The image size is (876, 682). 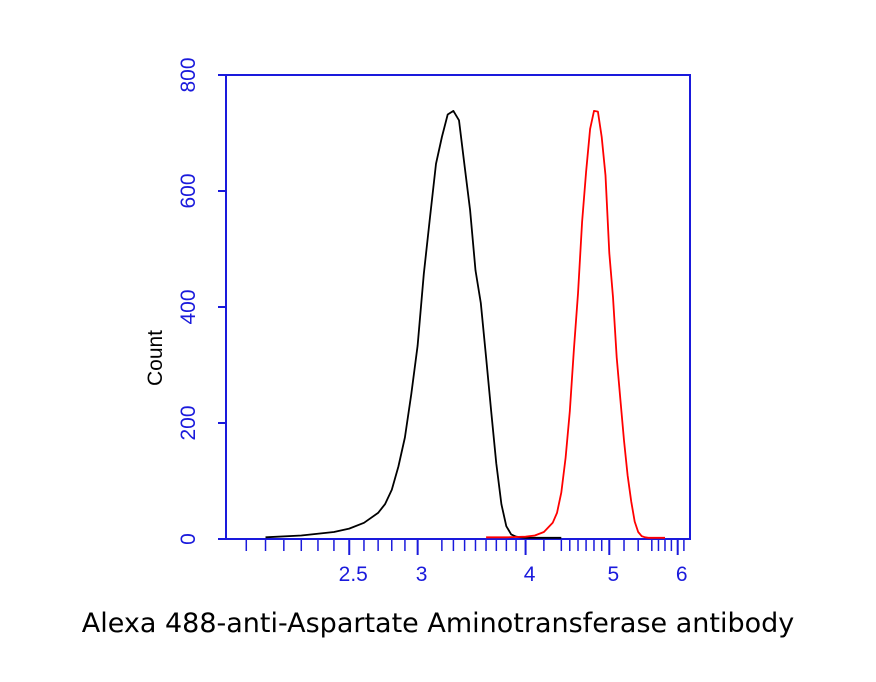 What do you see at coordinates (682, 574) in the screenshot?
I see `x-tick-label: 6` at bounding box center [682, 574].